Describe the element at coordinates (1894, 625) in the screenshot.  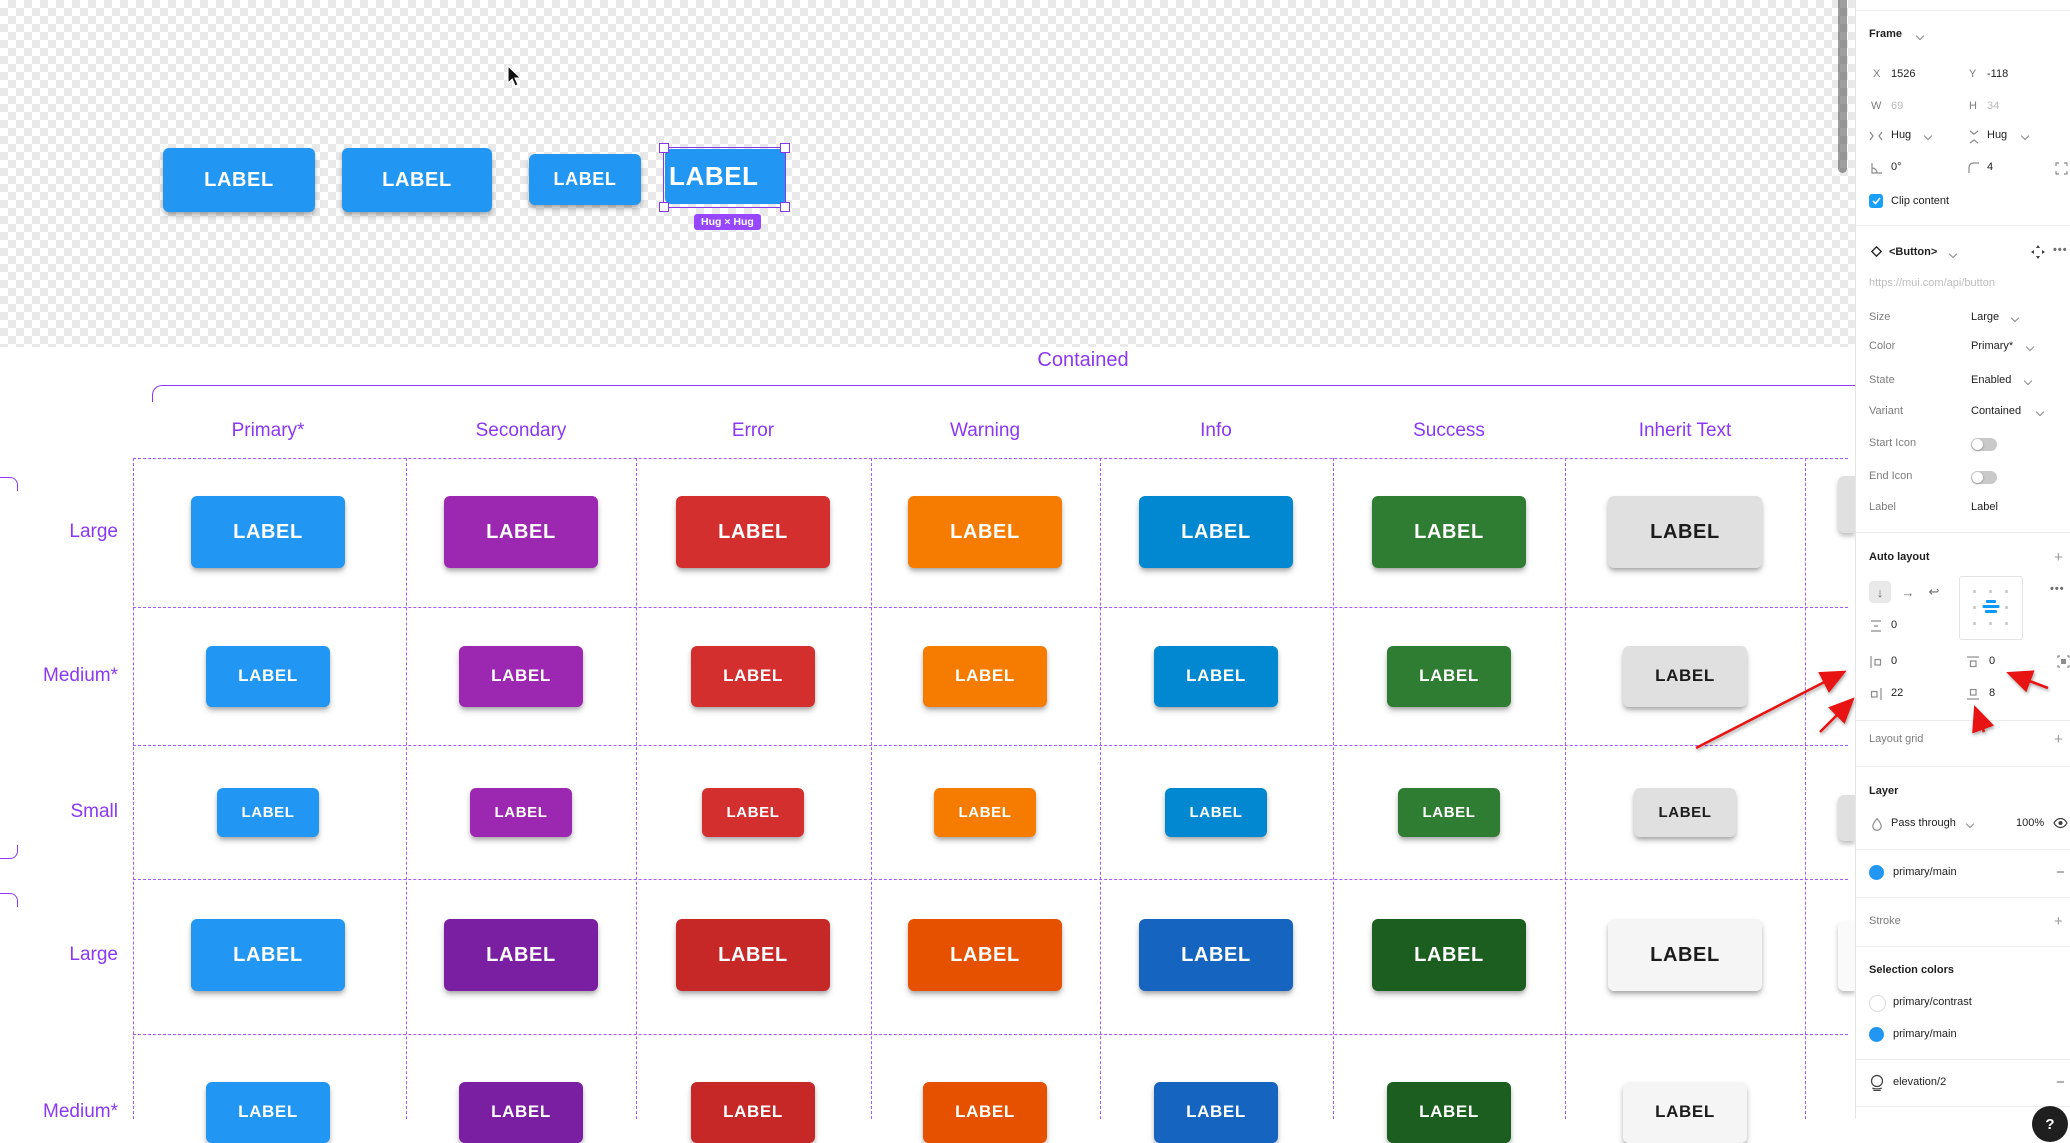
I see `gap-input: 0` at that location.